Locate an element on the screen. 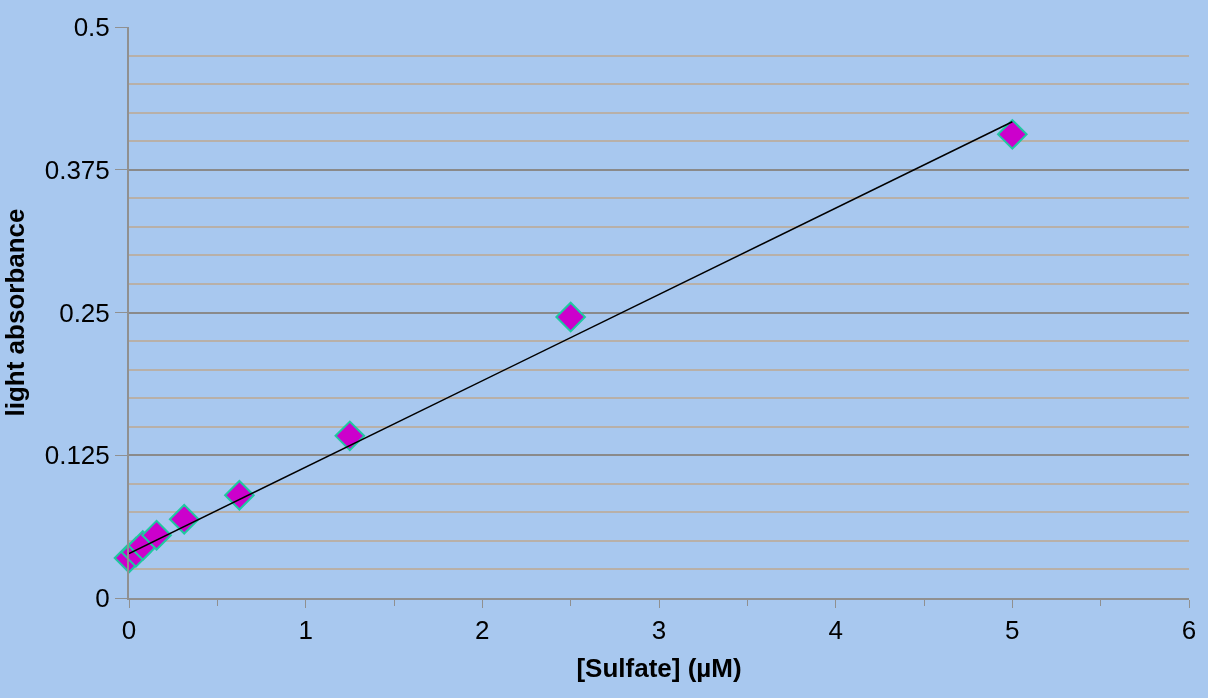 This screenshot has height=698, width=1208. x-axis-title: [Sulfate] (µM) is located at coordinates (659, 668).